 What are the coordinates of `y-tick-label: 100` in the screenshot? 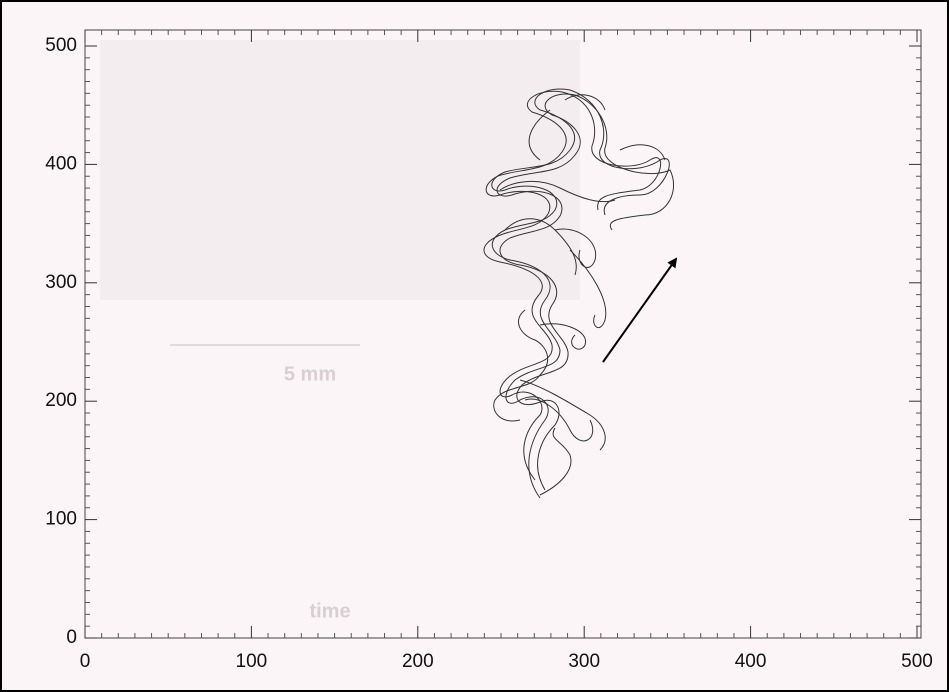 It's located at (61, 519).